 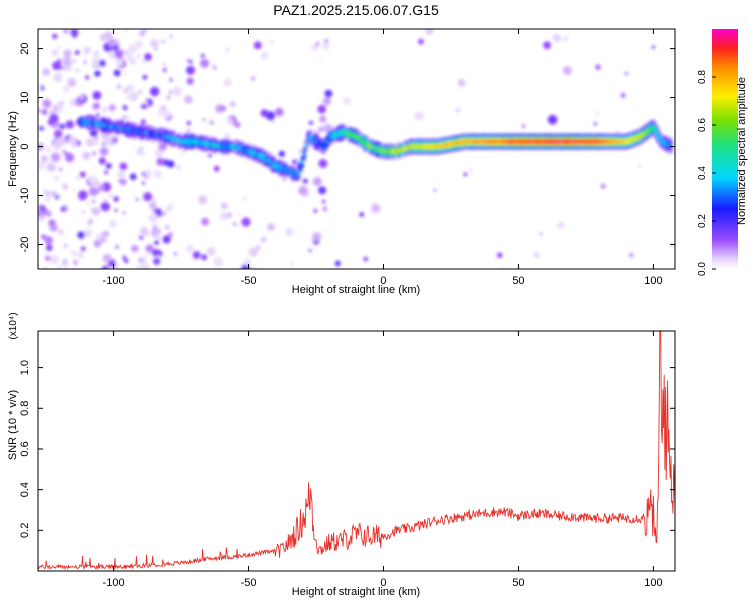 What do you see at coordinates (25, 448) in the screenshot?
I see `y-tick-label: 0.6` at bounding box center [25, 448].